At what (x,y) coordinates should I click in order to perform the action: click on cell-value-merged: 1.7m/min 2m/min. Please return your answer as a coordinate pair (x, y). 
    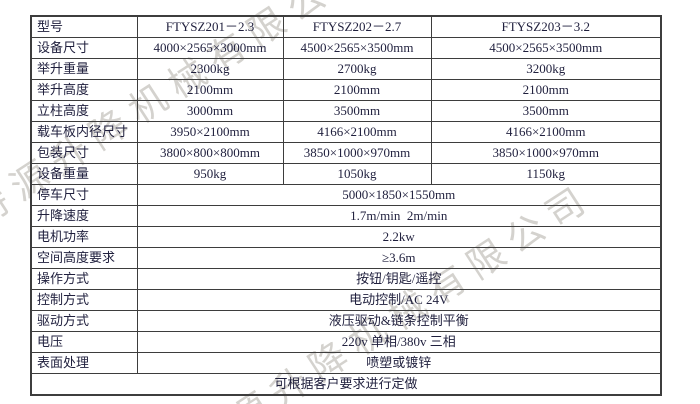
    Looking at the image, I should click on (399, 216).